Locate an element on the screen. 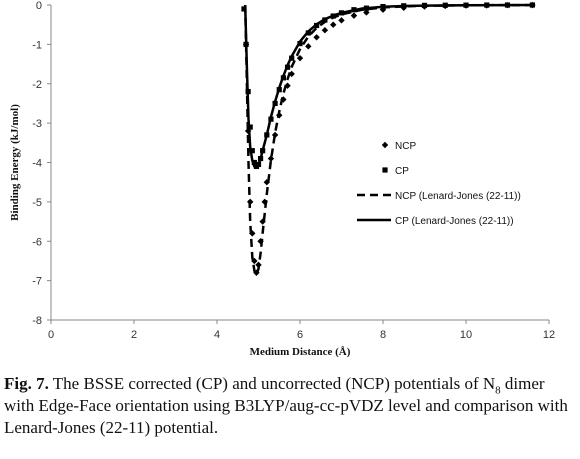 The height and width of the screenshot is (459, 580). legend-item: CP is located at coordinates (395, 171).